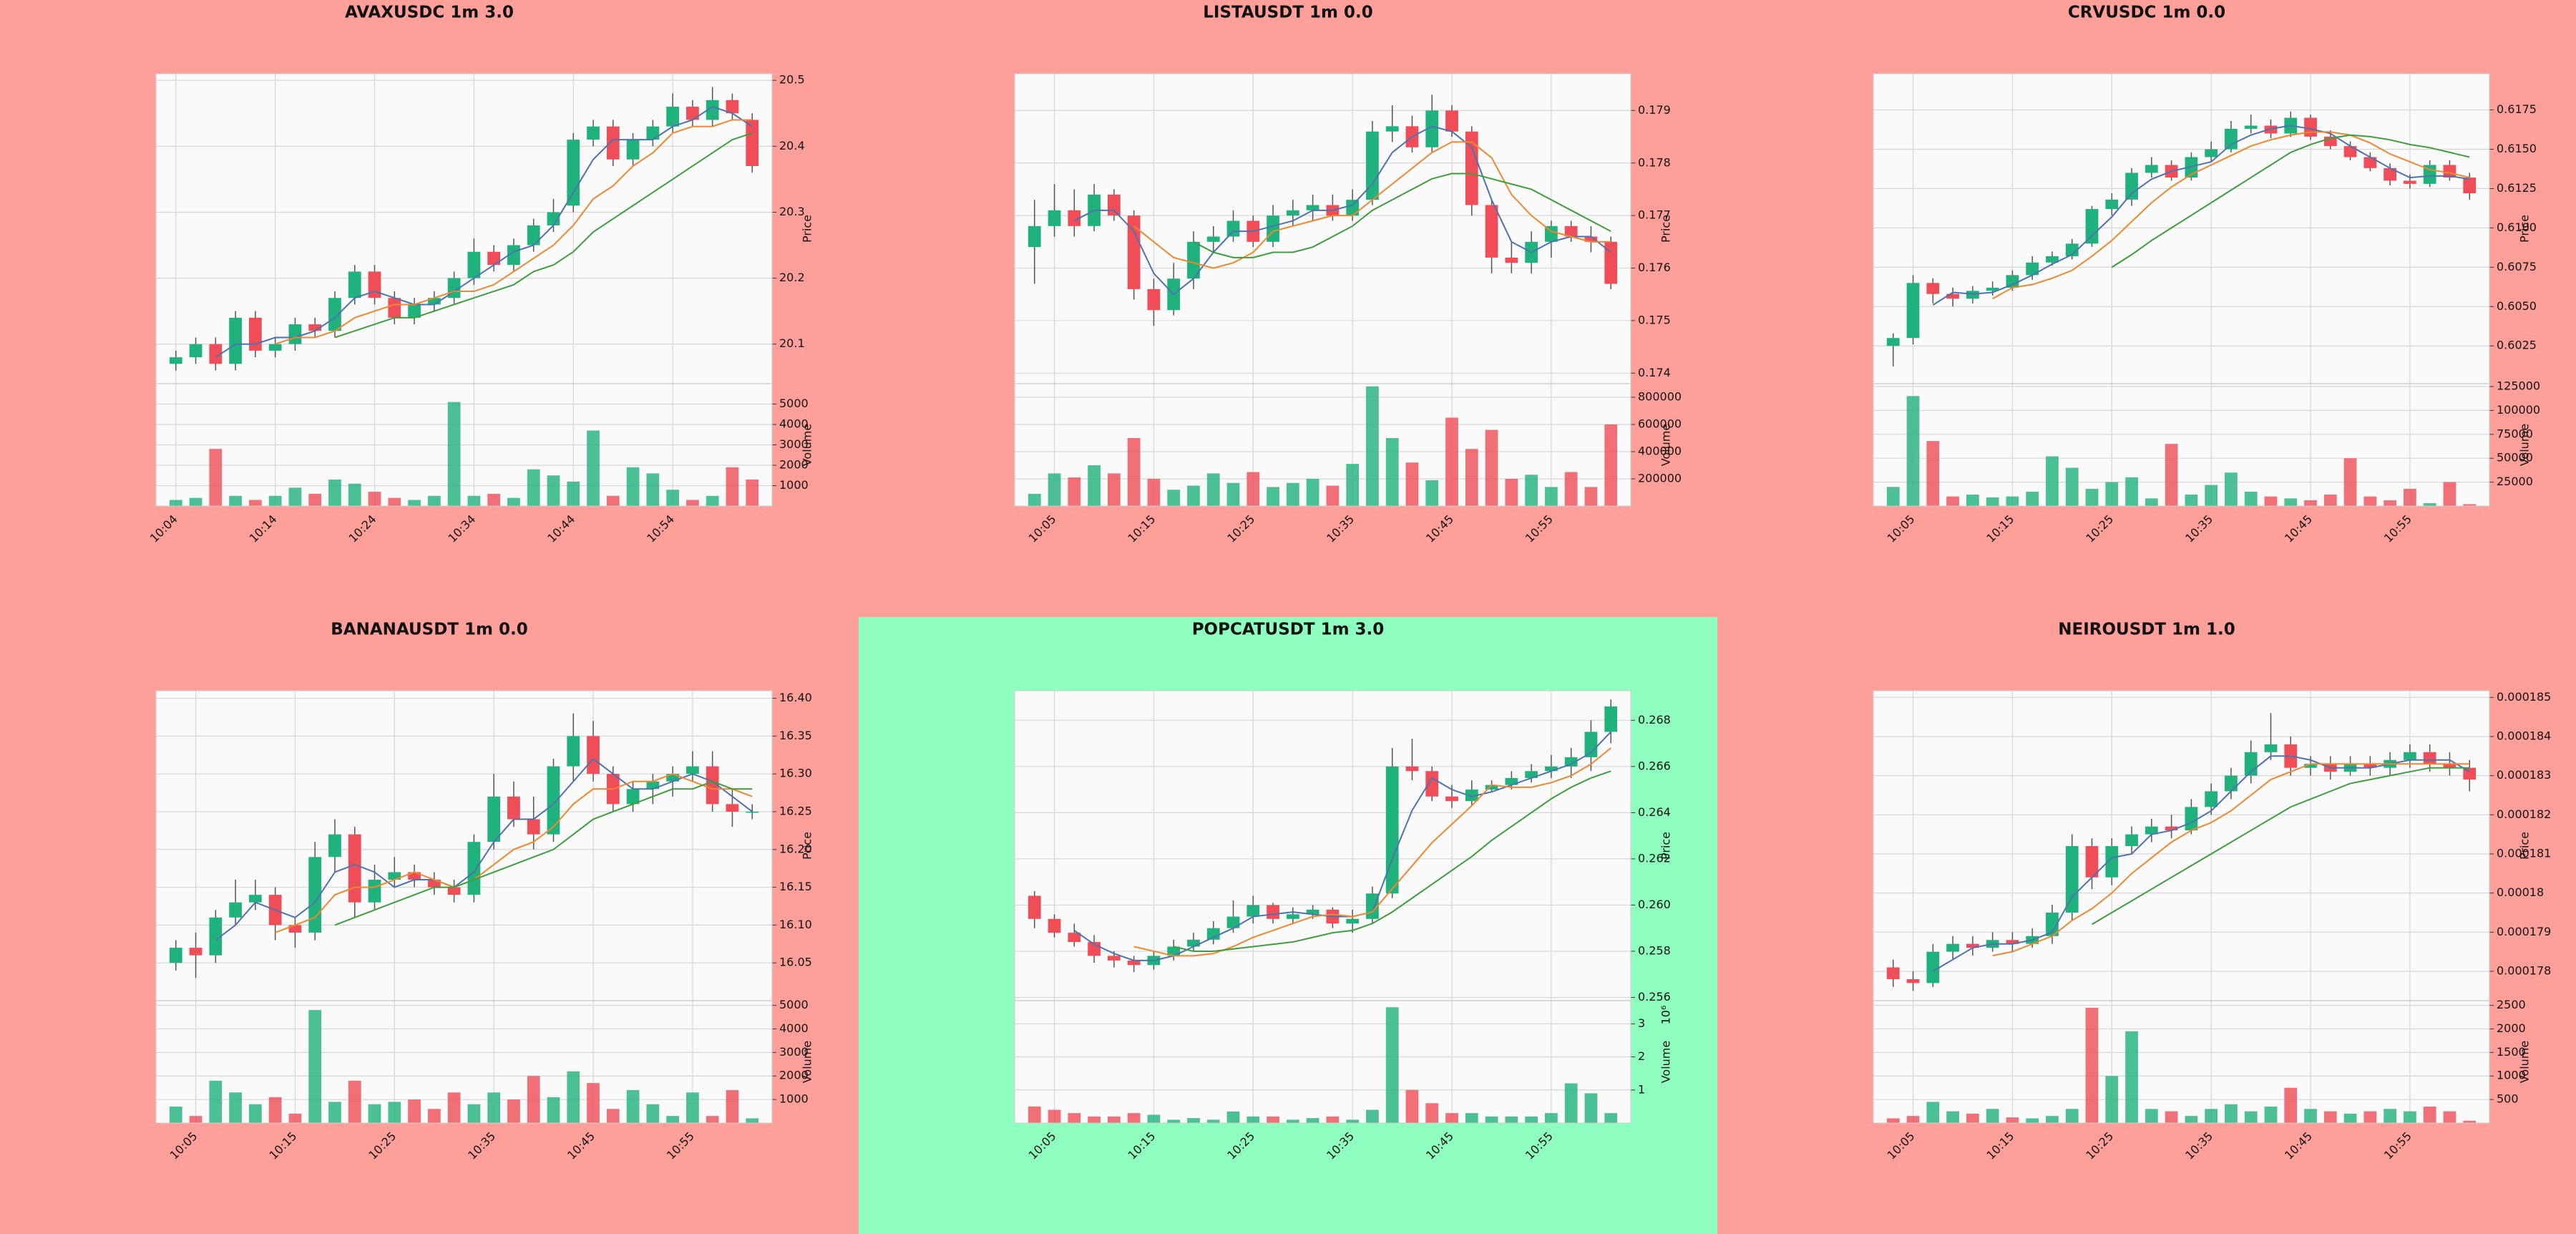  I want to click on y-tick-label: 2000, so click(2511, 1028).